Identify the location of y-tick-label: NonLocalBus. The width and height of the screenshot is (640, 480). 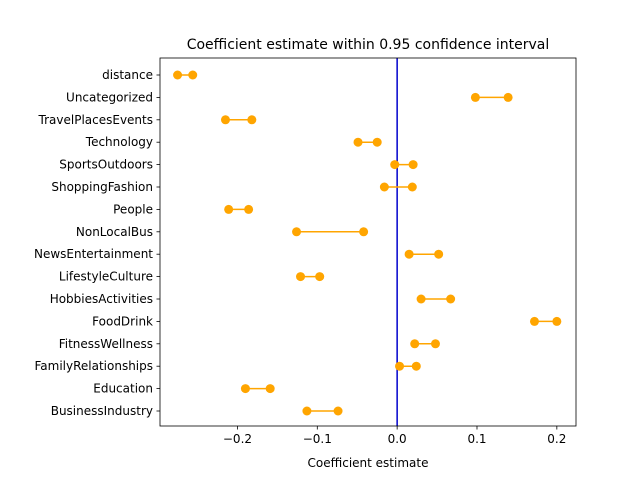
(114, 232).